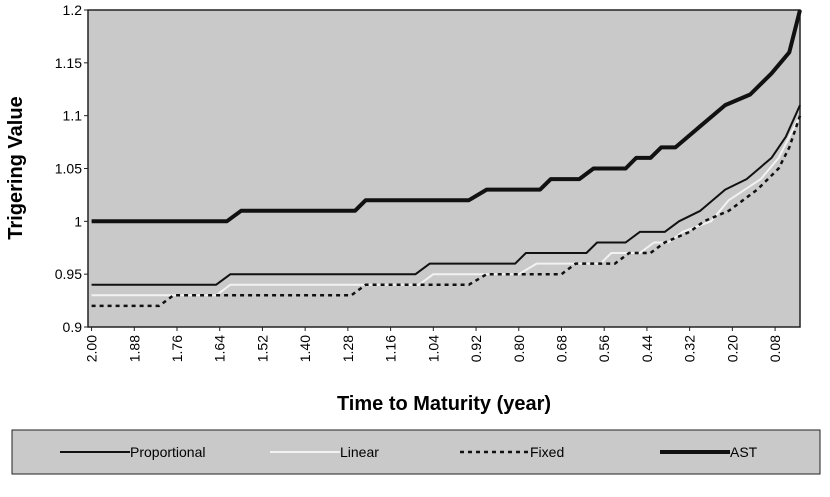 Image resolution: width=830 pixels, height=497 pixels. I want to click on y-tick-label: 0.95, so click(68, 274).